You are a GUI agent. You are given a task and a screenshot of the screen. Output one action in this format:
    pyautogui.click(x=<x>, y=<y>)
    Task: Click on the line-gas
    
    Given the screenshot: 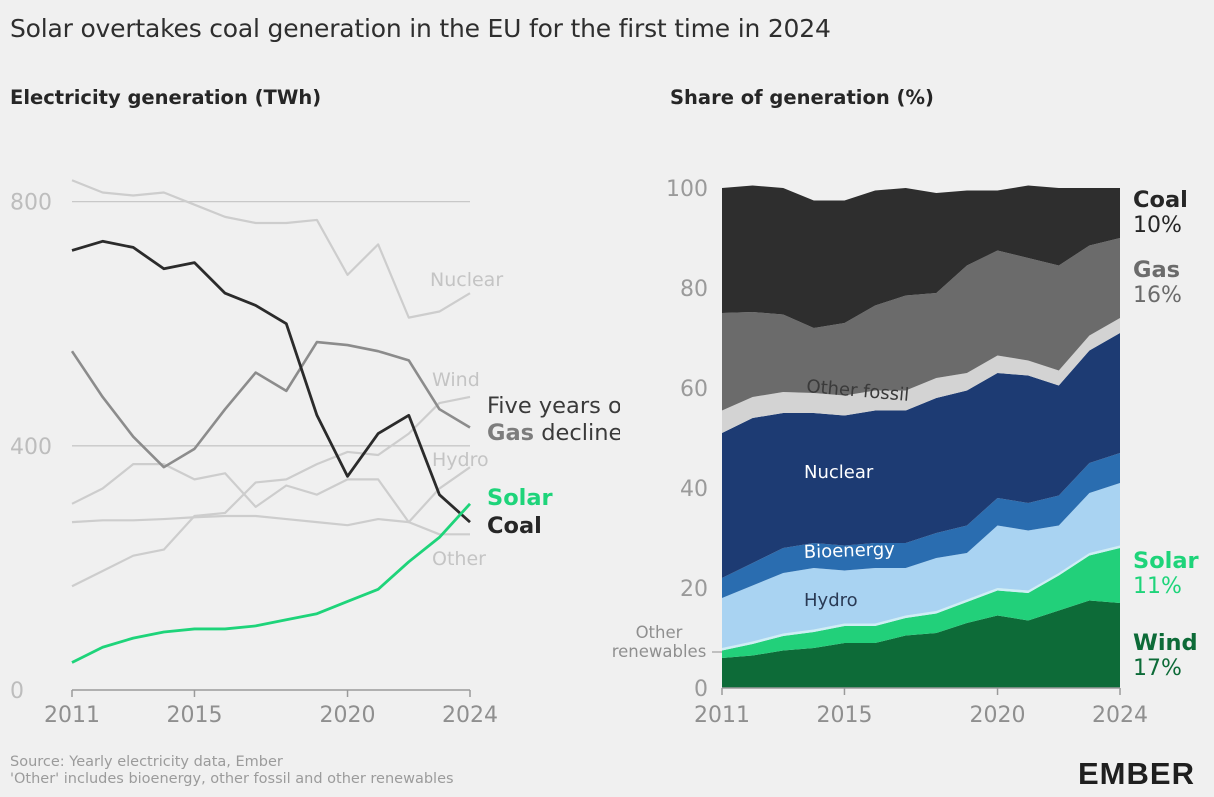 What is the action you would take?
    pyautogui.click(x=270, y=404)
    